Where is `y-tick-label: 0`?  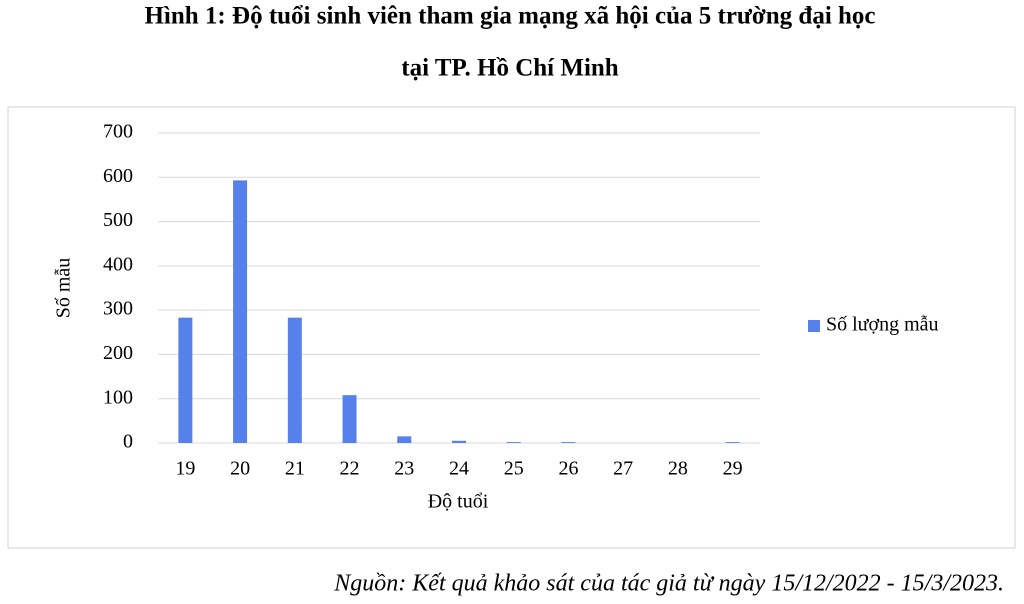 y-tick-label: 0 is located at coordinates (128, 442).